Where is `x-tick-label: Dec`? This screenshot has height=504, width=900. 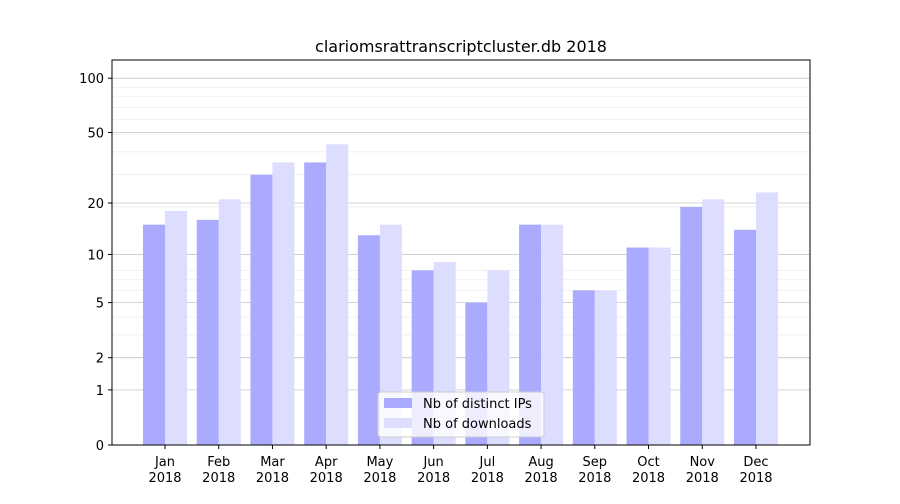 x-tick-label: Dec is located at coordinates (755, 462).